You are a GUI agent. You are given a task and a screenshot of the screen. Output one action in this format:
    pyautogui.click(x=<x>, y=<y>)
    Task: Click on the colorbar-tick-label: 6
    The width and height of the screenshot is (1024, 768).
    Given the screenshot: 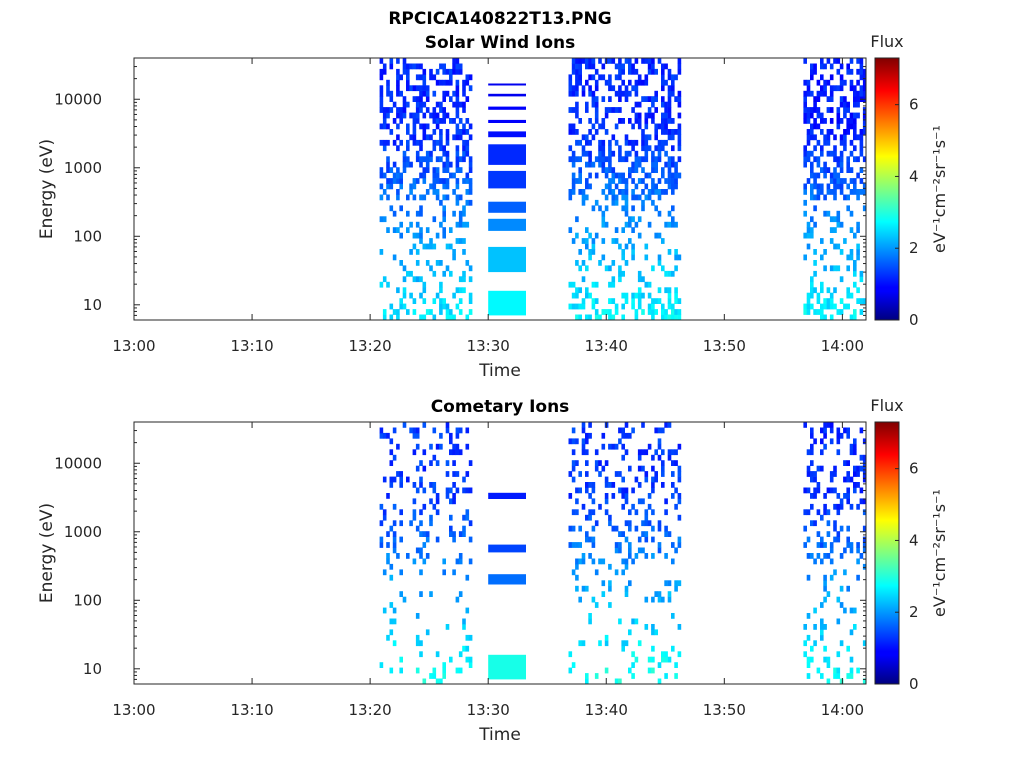 What is the action you would take?
    pyautogui.click(x=914, y=105)
    